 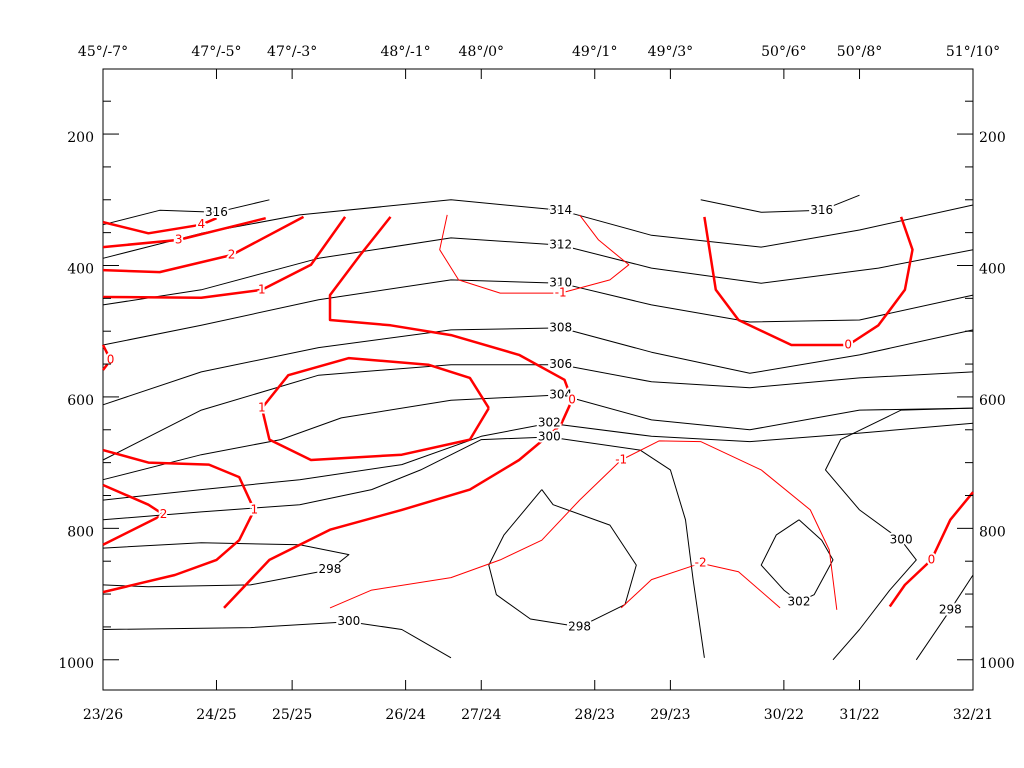 What do you see at coordinates (670, 52) in the screenshot?
I see `x2-tick-label: 49°/3°` at bounding box center [670, 52].